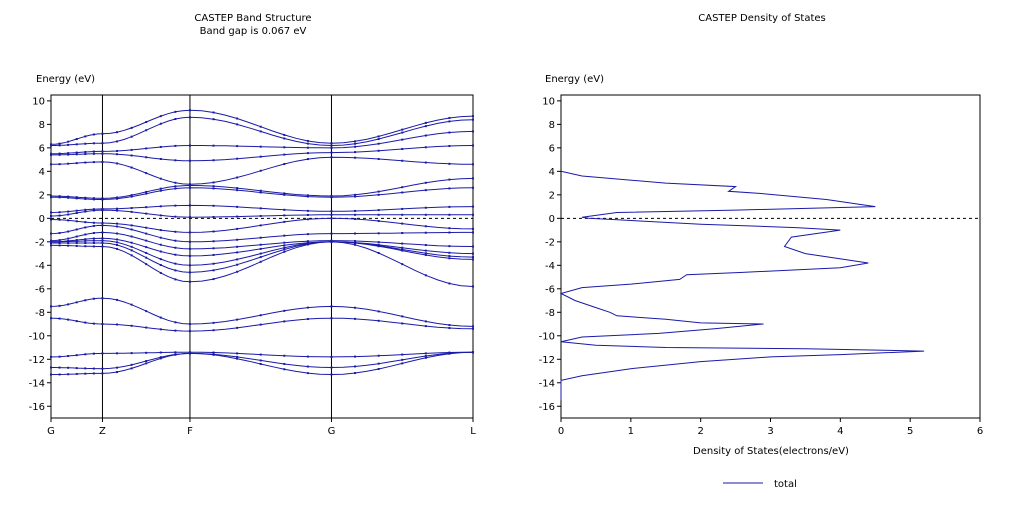 The width and height of the screenshot is (1018, 505). Describe the element at coordinates (550, 242) in the screenshot. I see `dos-y-tick-label: -2` at that location.